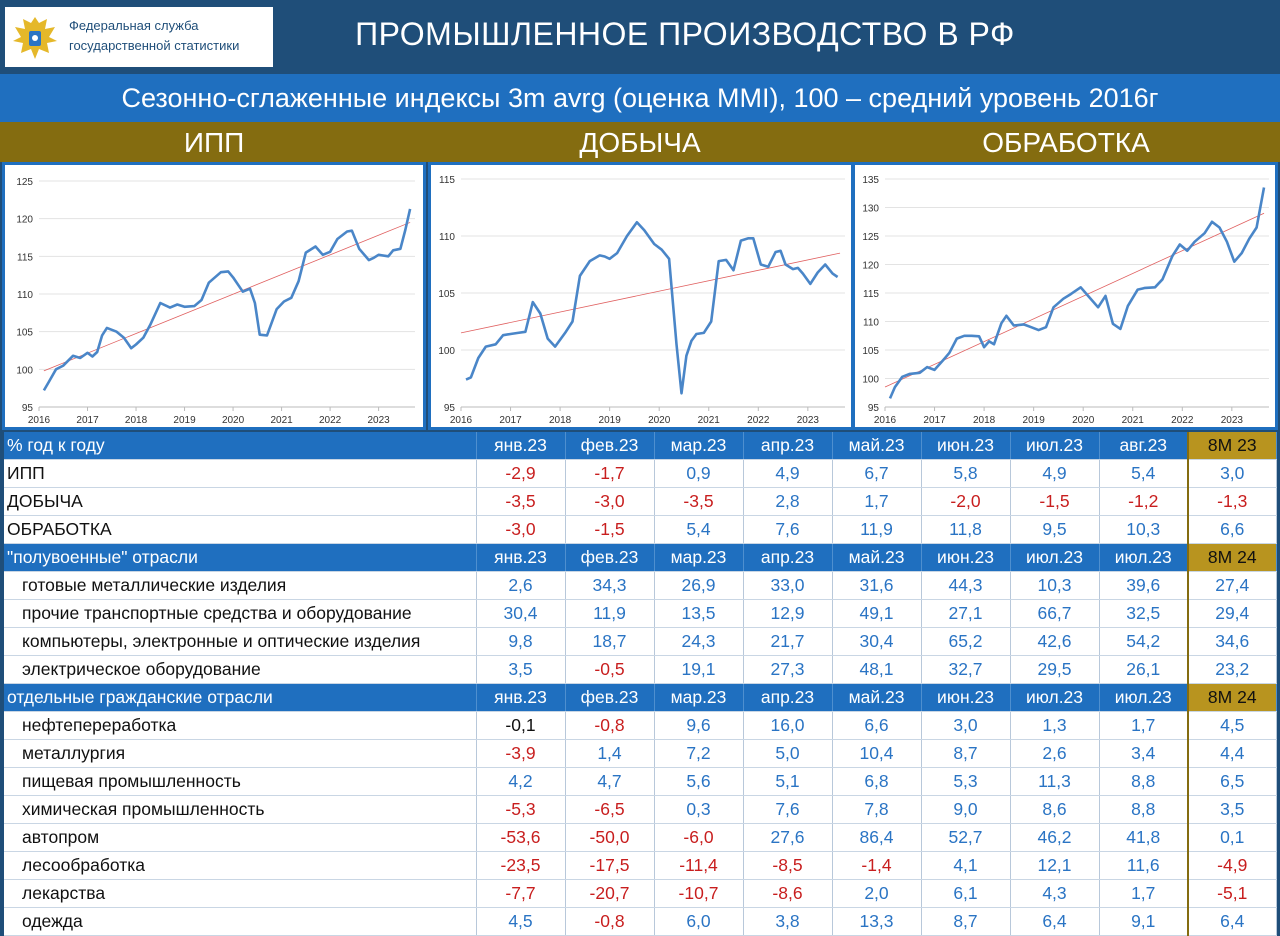  What do you see at coordinates (699, 557) in the screenshot?
I see `month-header: мар.23` at bounding box center [699, 557].